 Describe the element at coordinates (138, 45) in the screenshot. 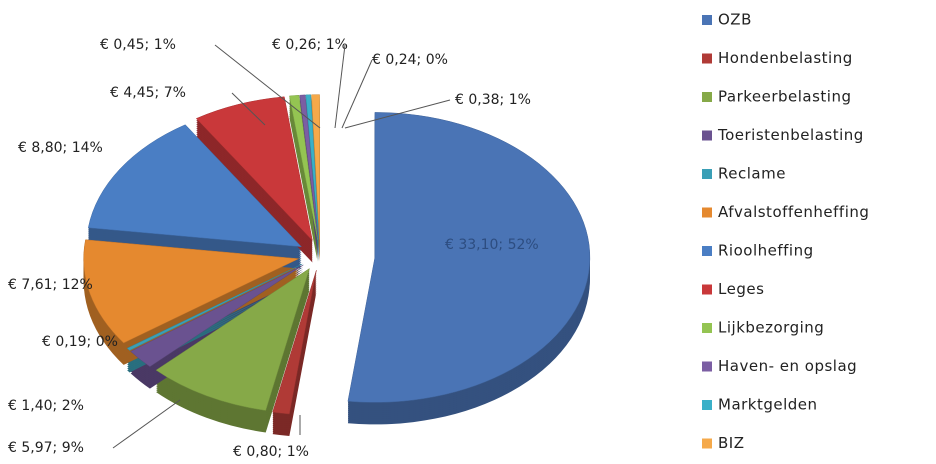

I see `data-label: € 0,45; 1%` at that location.